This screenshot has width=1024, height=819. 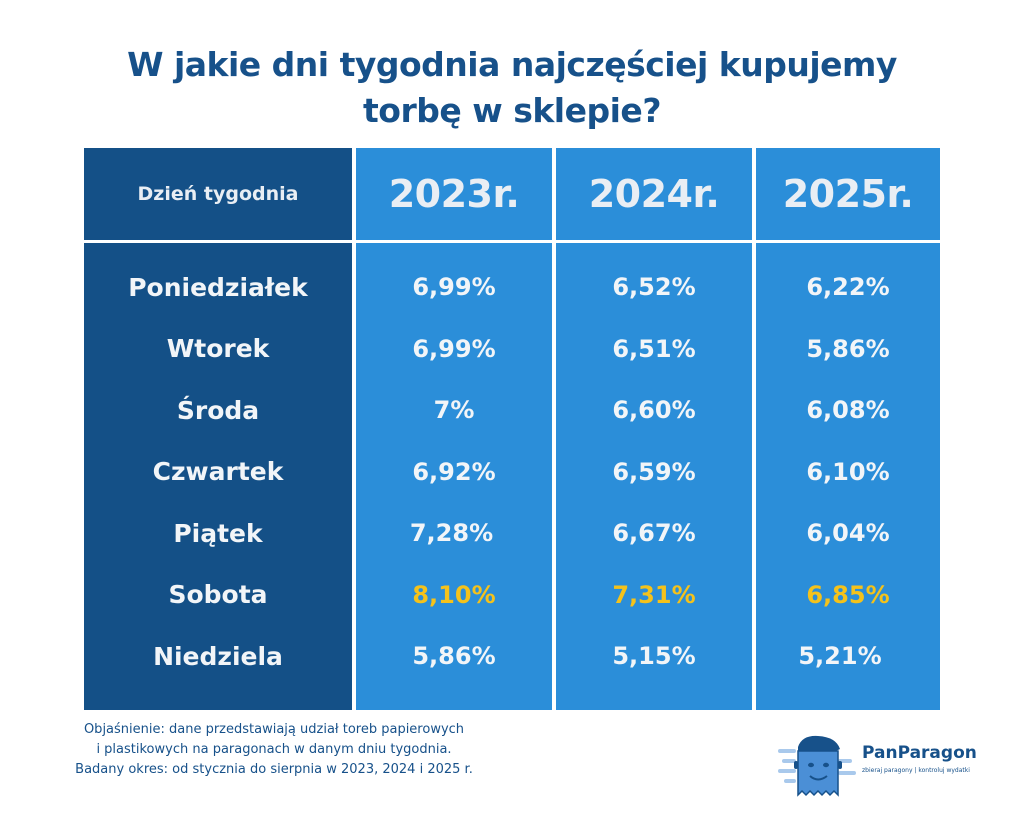 I want to click on title-line-2: torbę w sklepie?, so click(x=512, y=110).